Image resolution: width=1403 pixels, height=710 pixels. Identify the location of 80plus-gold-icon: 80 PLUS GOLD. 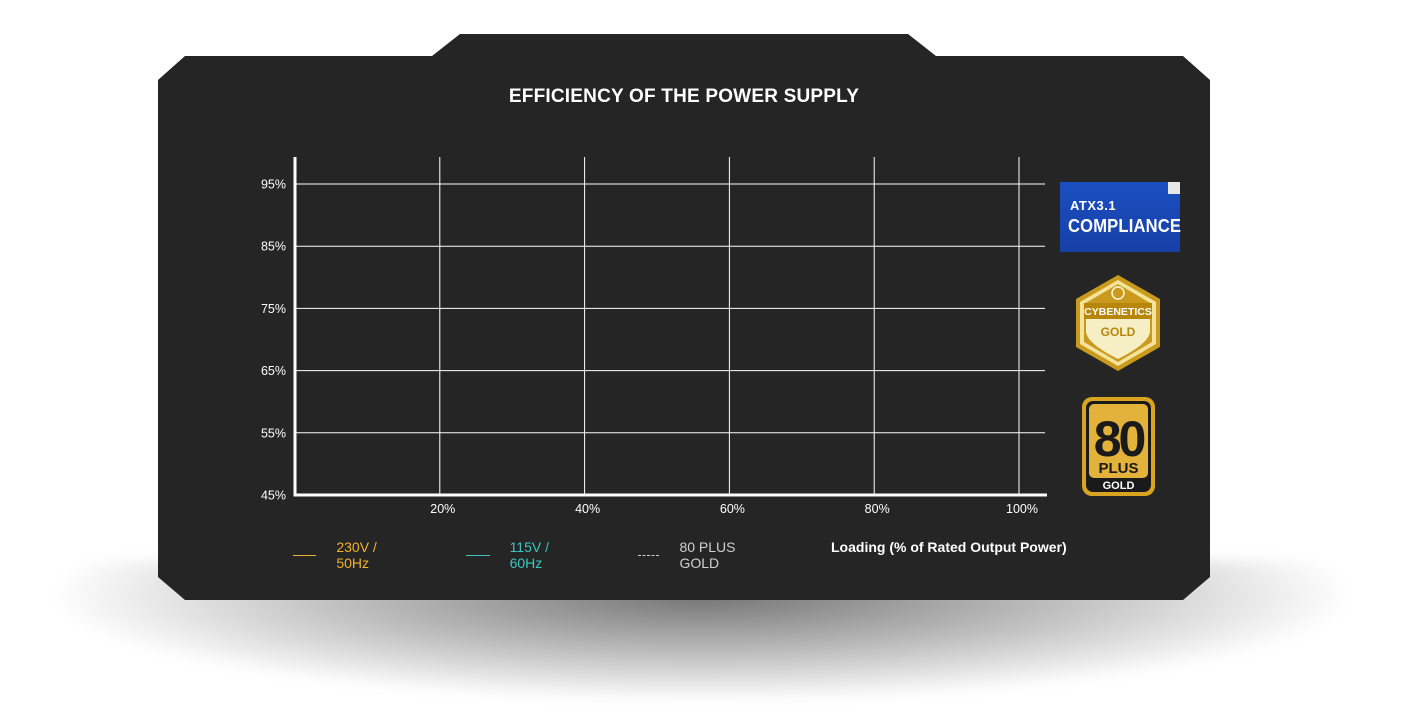
(1118, 446).